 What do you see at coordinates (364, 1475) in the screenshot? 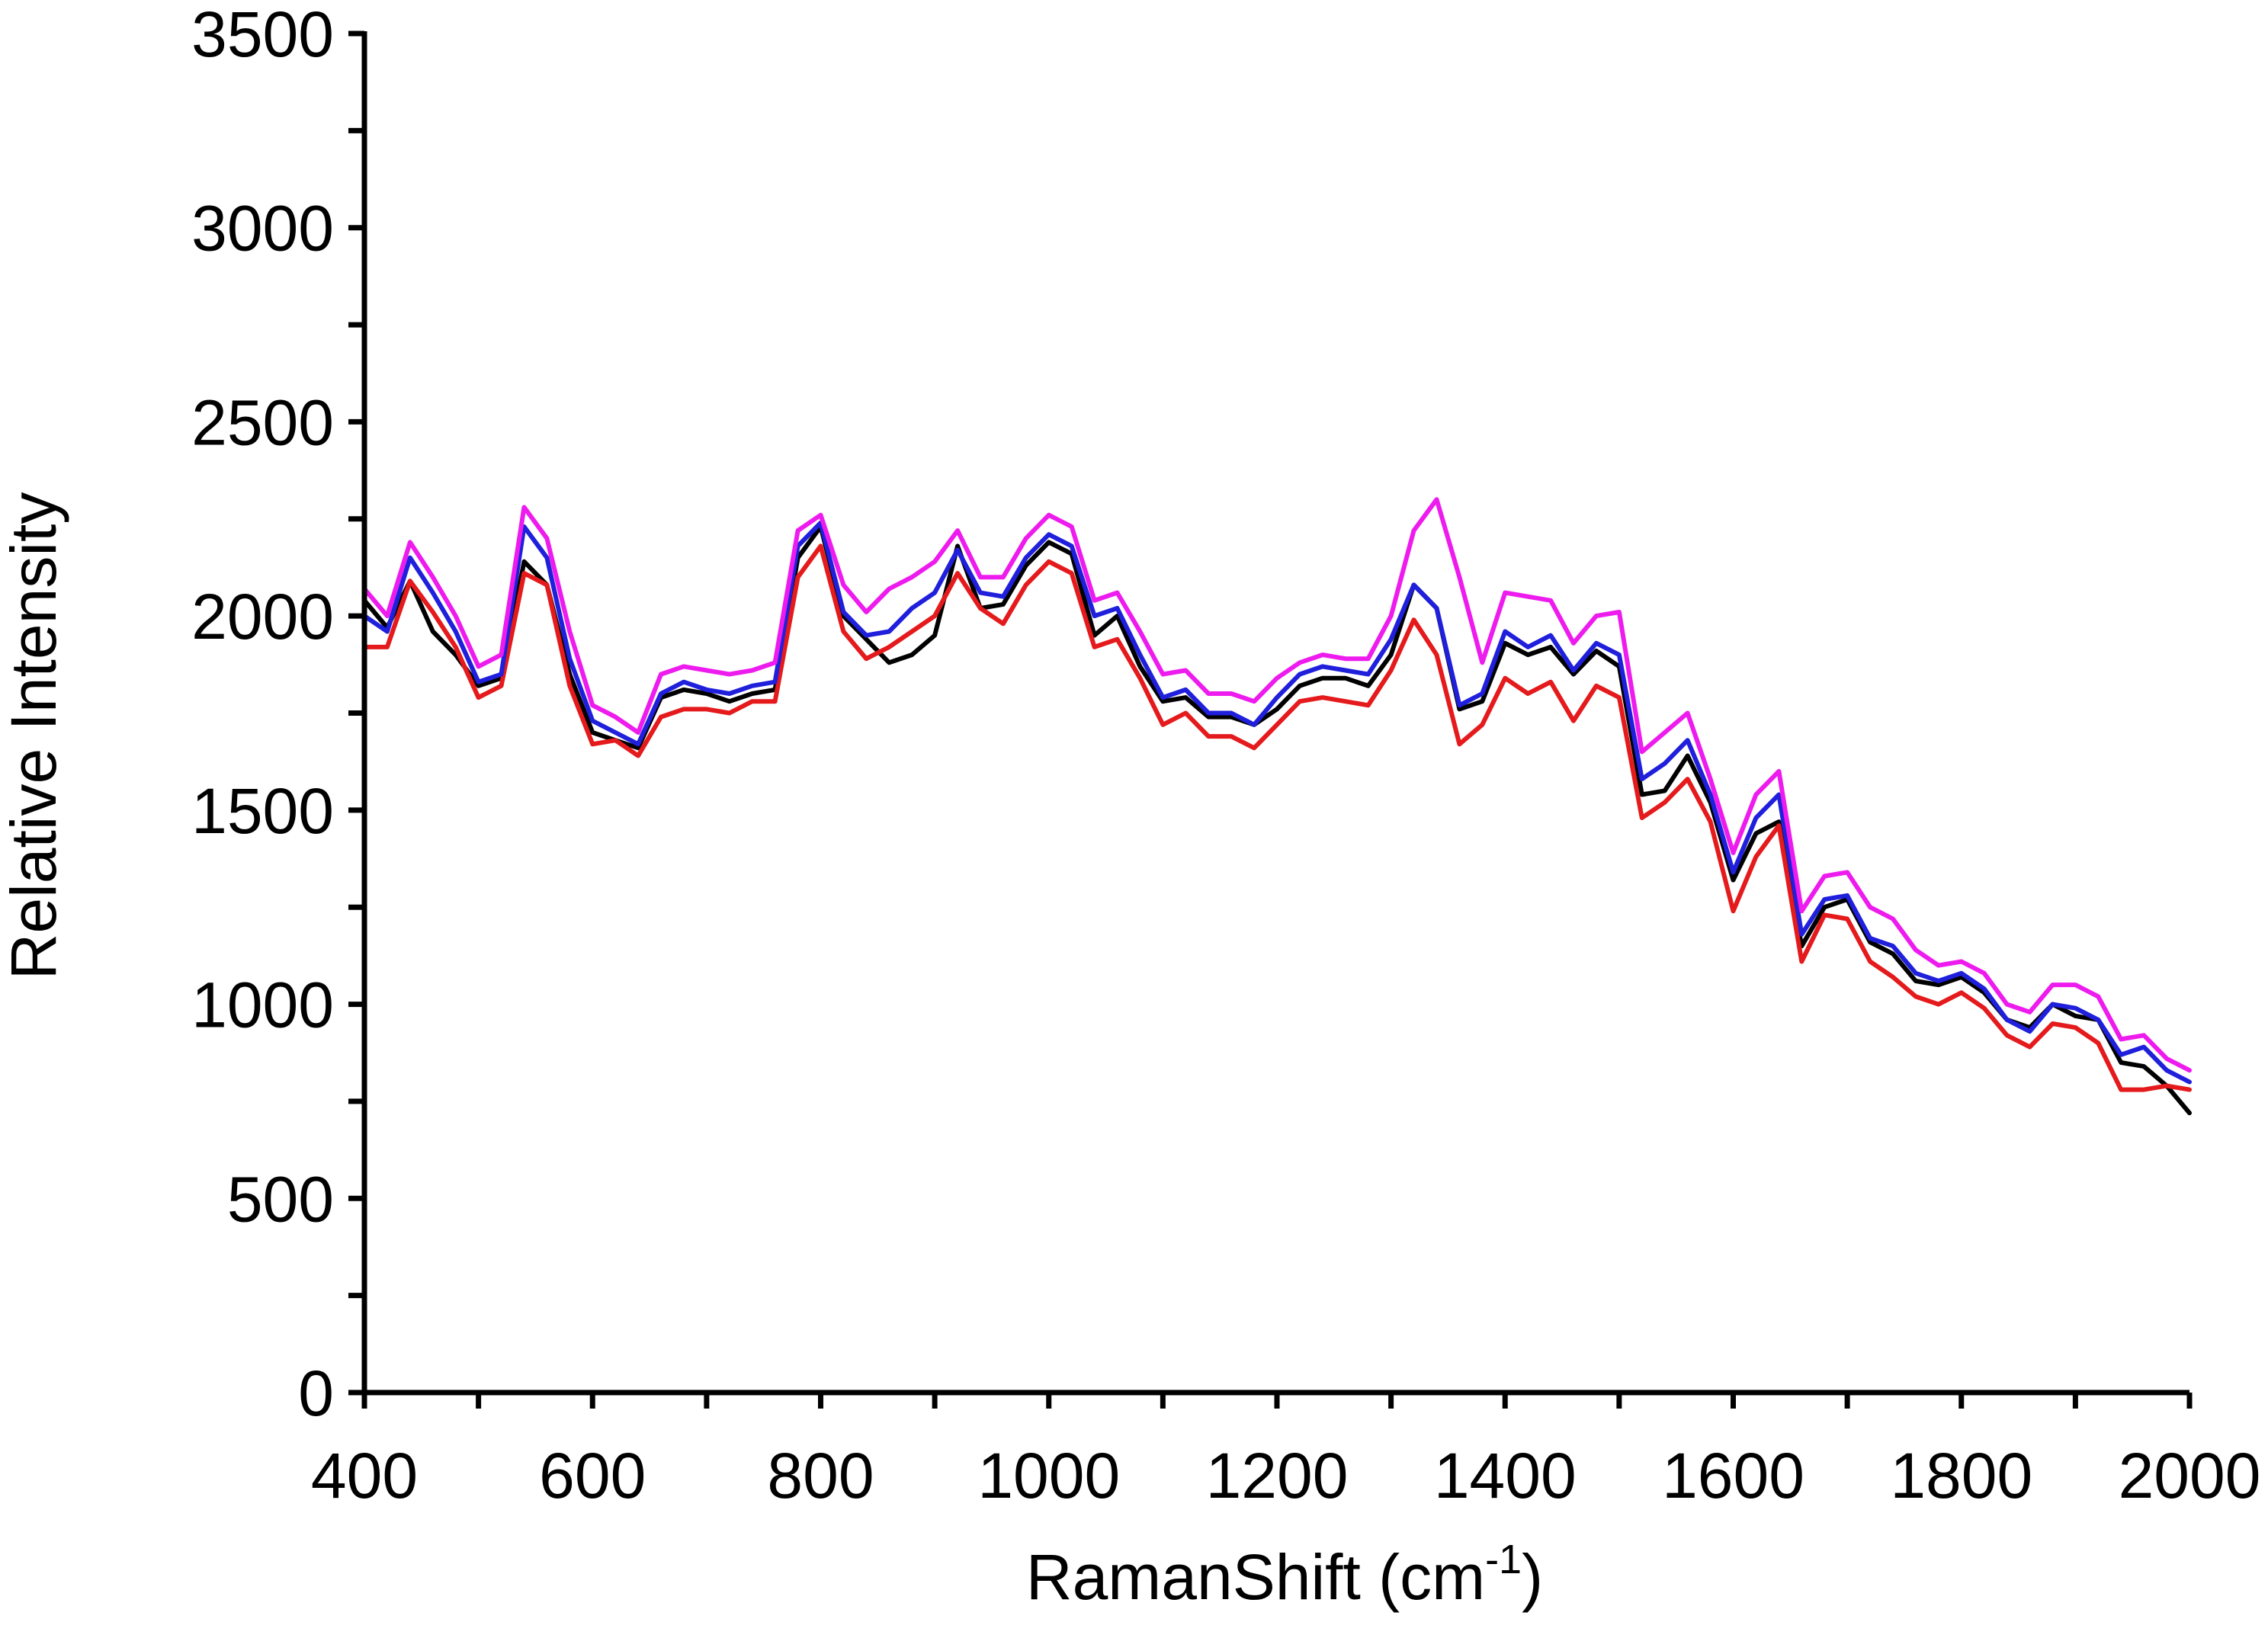
I see `x-tick-label: 400` at bounding box center [364, 1475].